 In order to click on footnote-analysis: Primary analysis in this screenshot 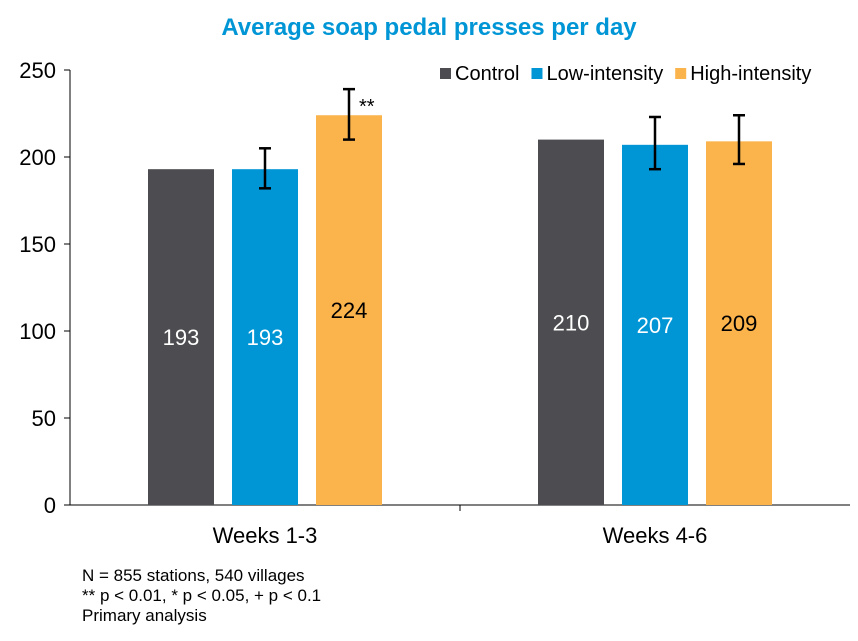, I will do `click(144, 615)`.